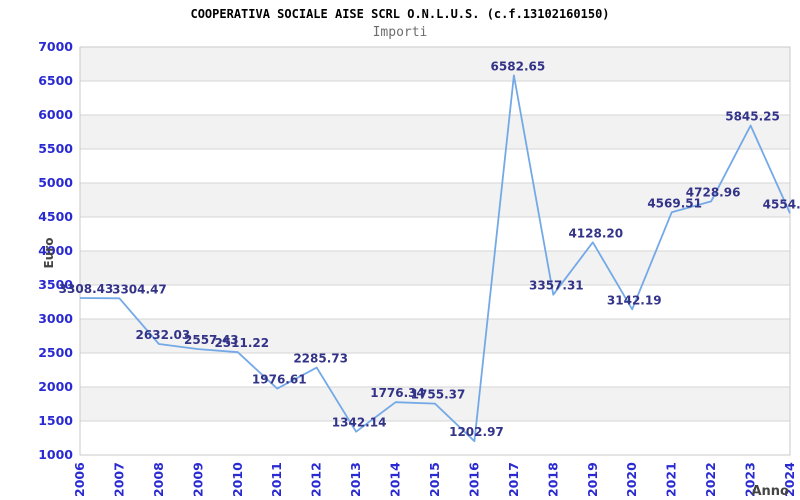  What do you see at coordinates (211, 340) in the screenshot?
I see `data-label: 2557.43` at bounding box center [211, 340].